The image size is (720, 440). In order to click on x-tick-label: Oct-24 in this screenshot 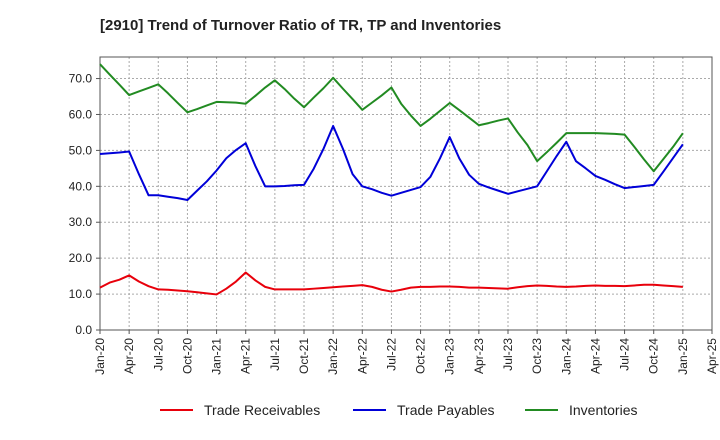, I will do `click(654, 356)`.